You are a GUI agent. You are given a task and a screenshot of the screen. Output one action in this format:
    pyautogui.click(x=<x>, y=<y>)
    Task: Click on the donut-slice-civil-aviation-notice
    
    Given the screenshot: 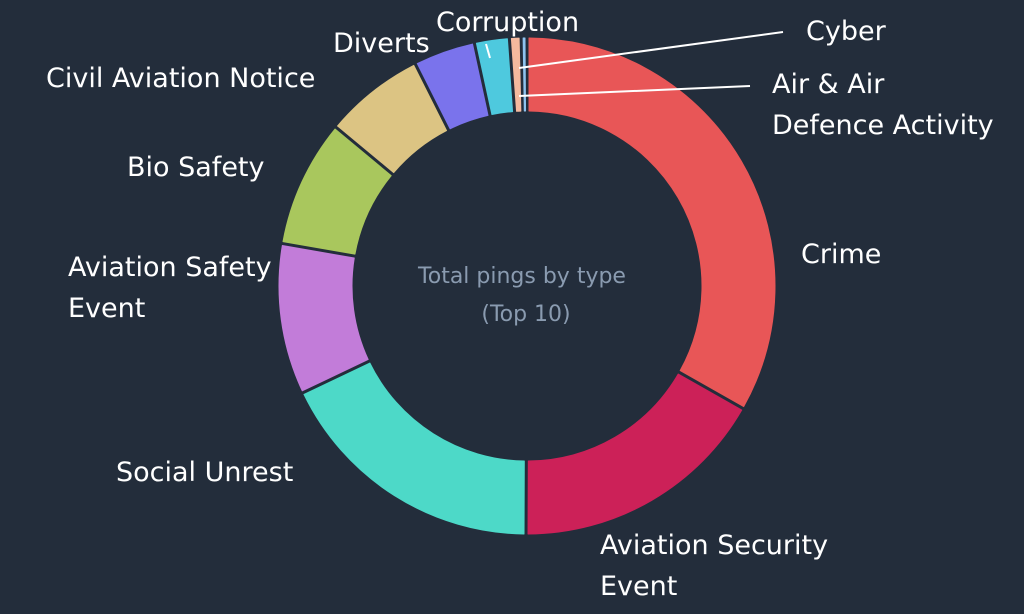 What is the action you would take?
    pyautogui.click(x=392, y=119)
    